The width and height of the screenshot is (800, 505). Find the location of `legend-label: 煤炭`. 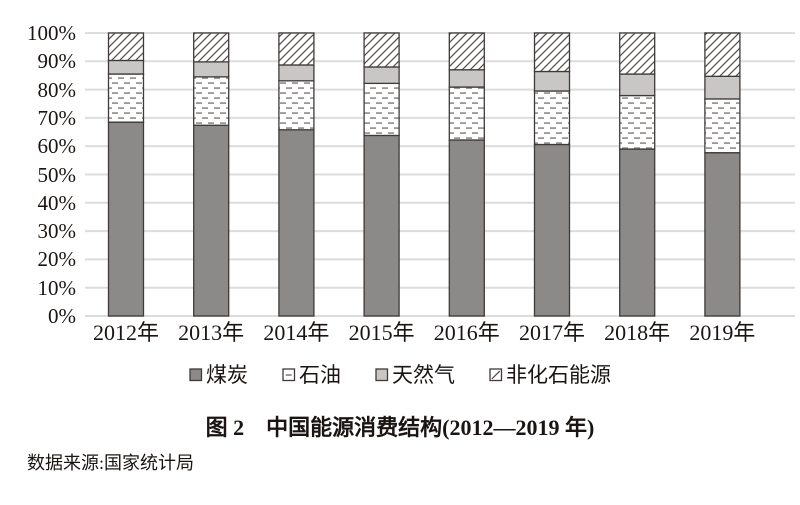

legend-label: 煤炭 is located at coordinates (227, 375).